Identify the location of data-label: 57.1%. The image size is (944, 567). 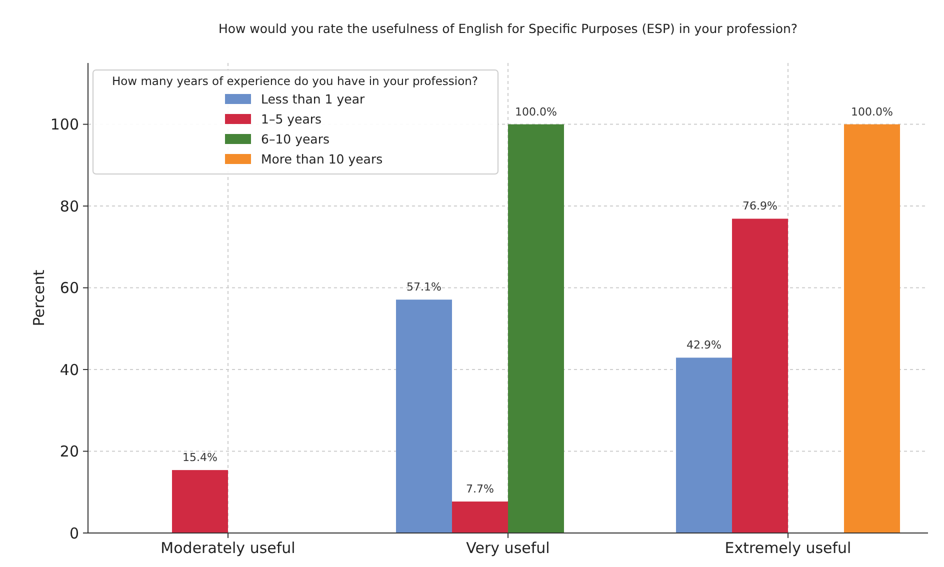
(424, 287).